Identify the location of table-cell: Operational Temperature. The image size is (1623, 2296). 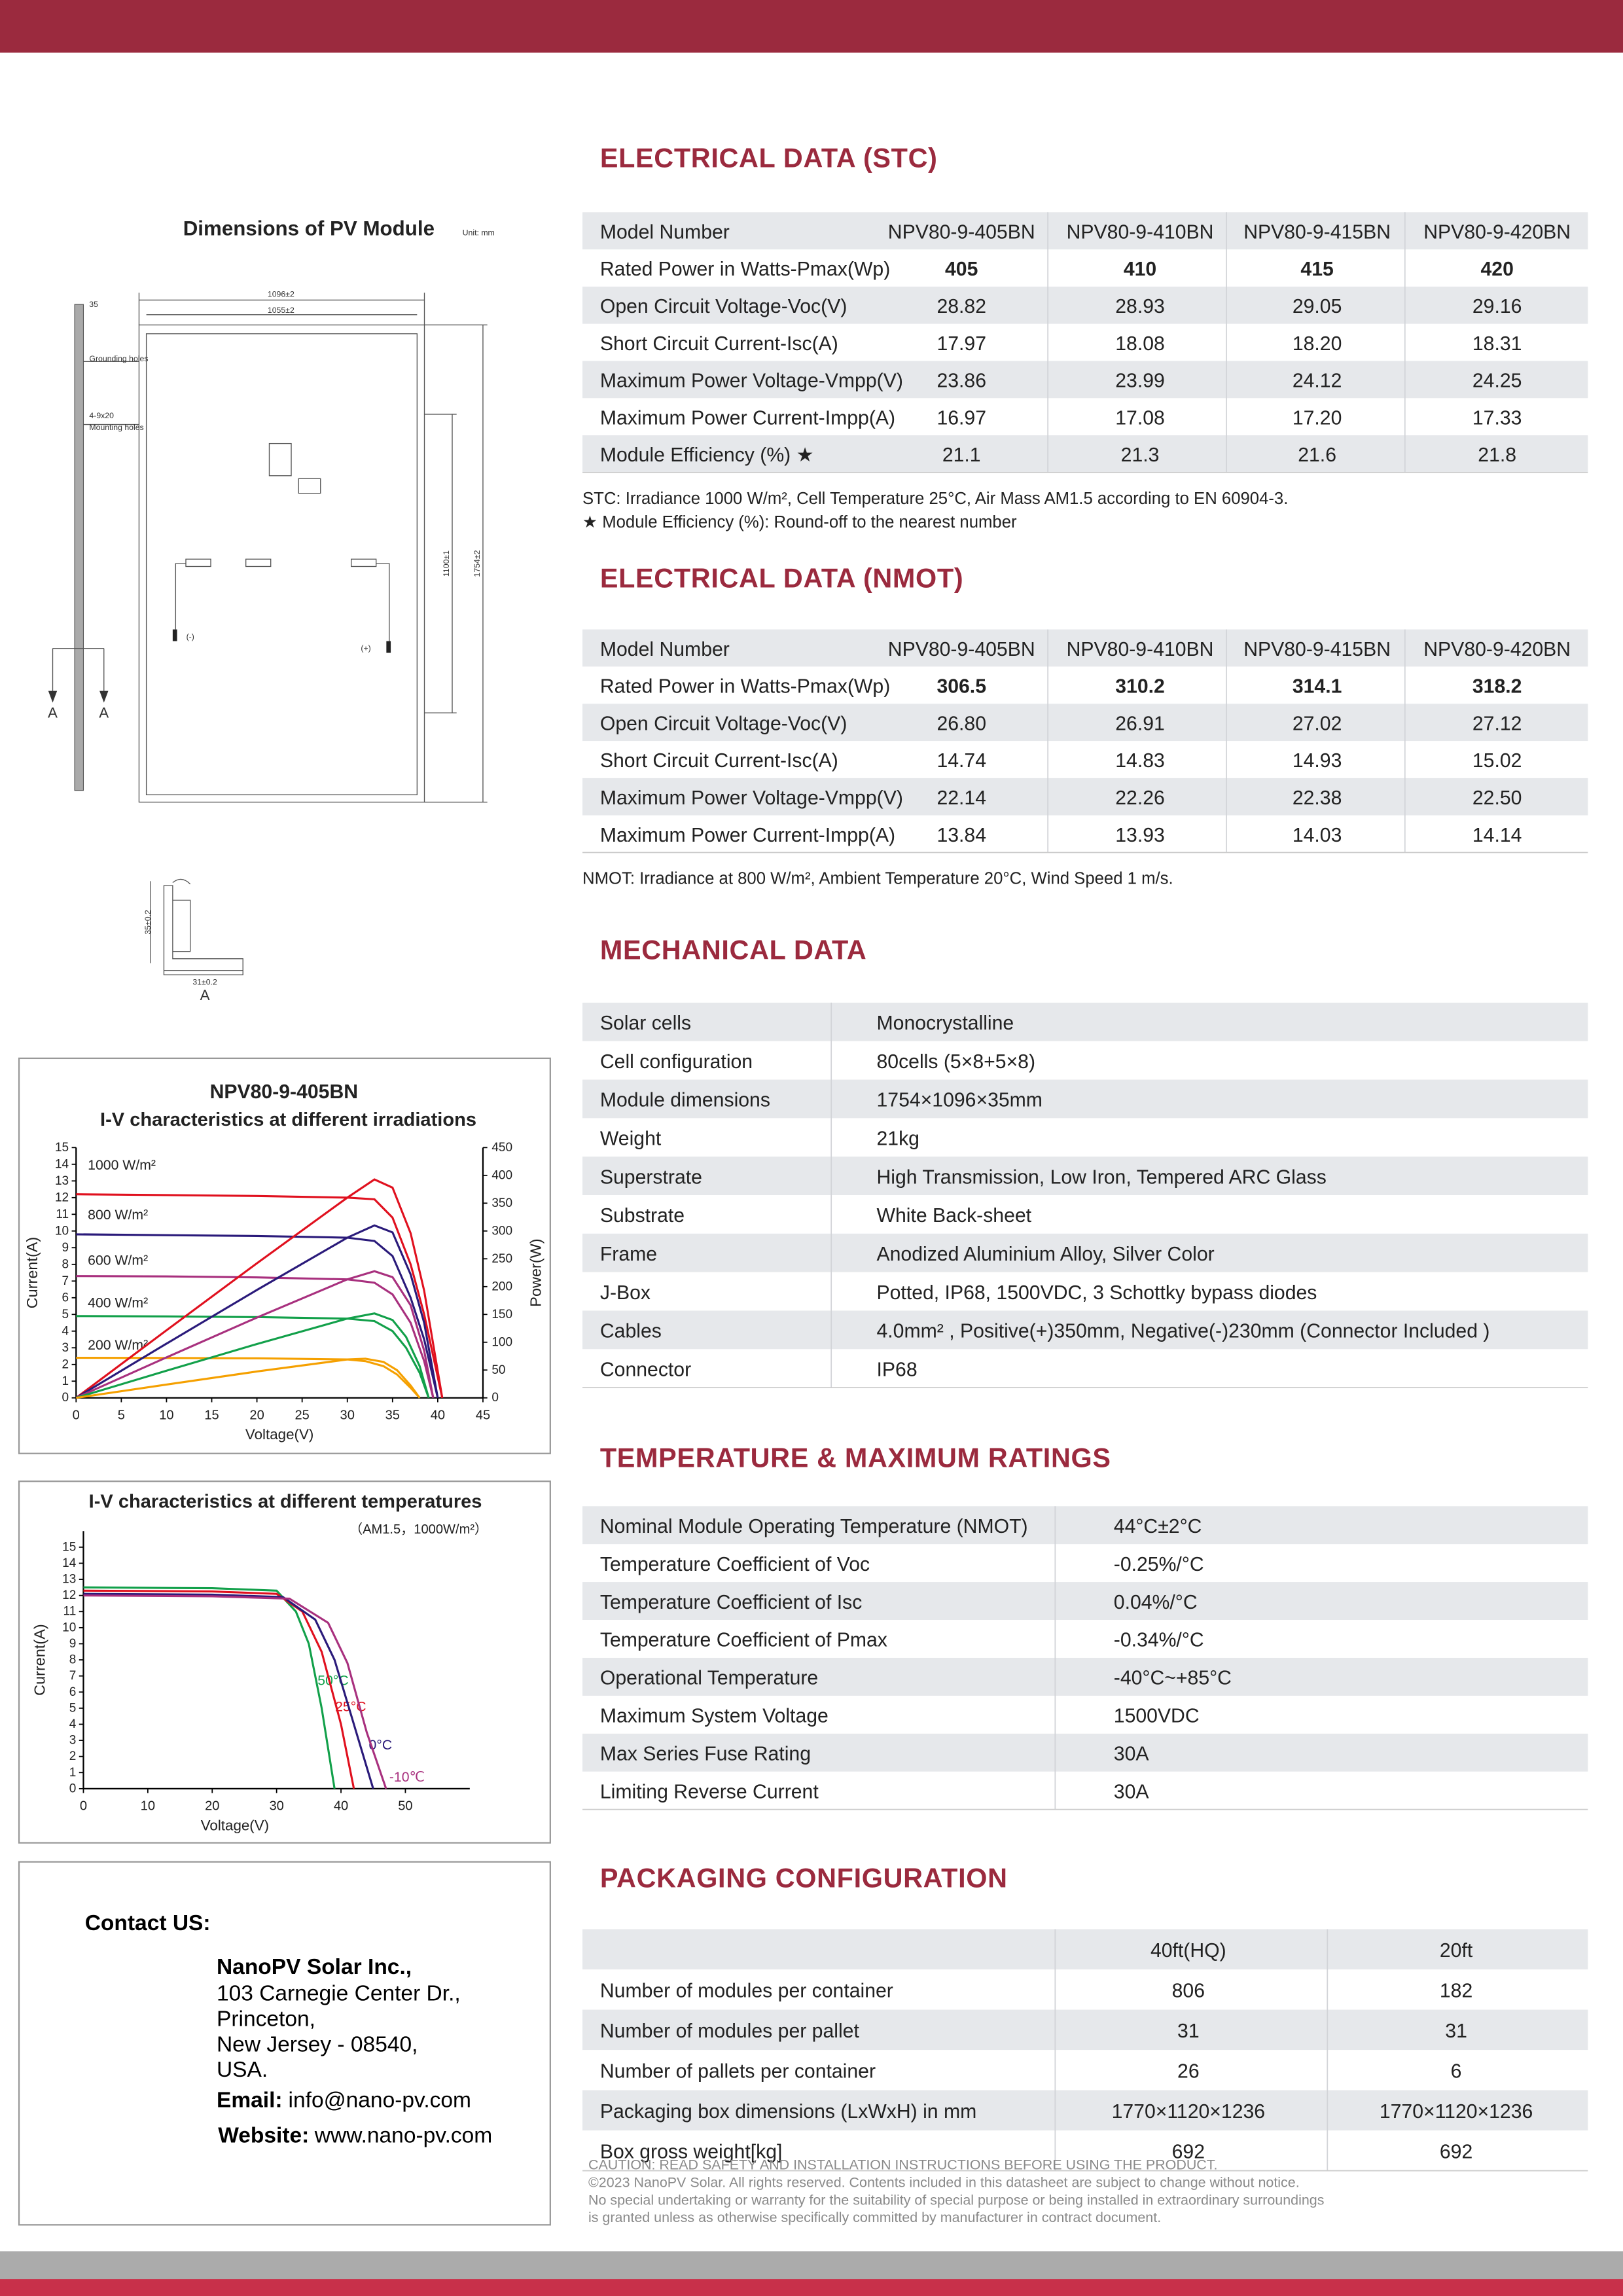
(709, 1678).